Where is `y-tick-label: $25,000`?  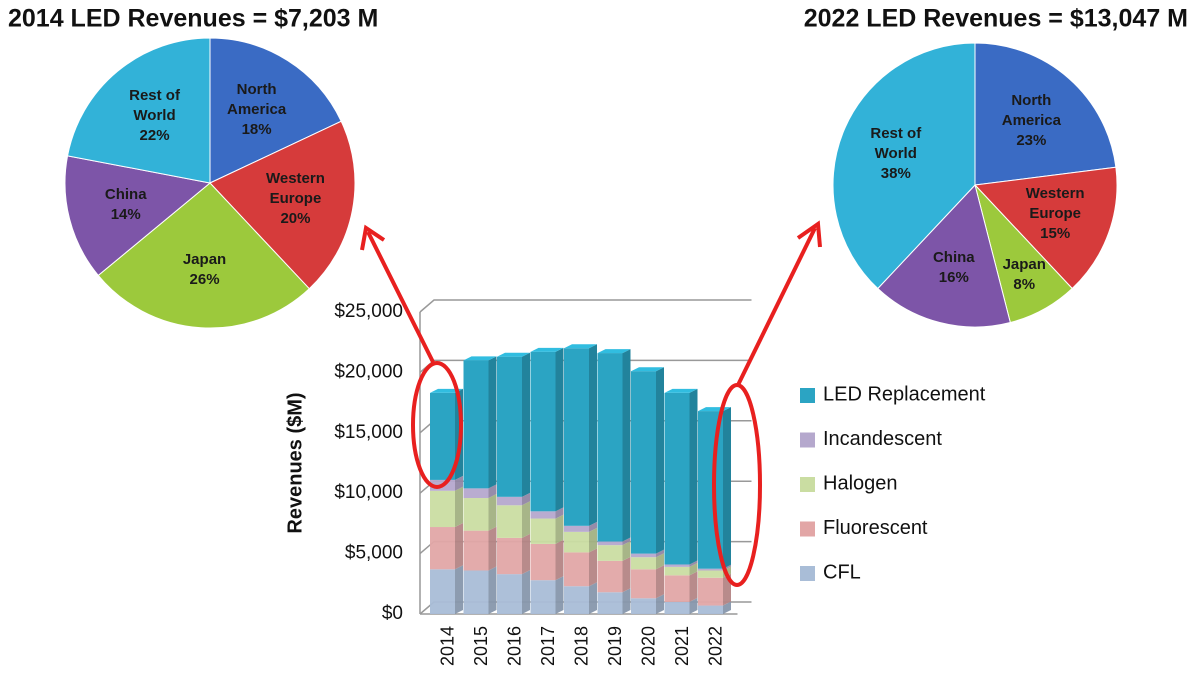
y-tick-label: $25,000 is located at coordinates (368, 311).